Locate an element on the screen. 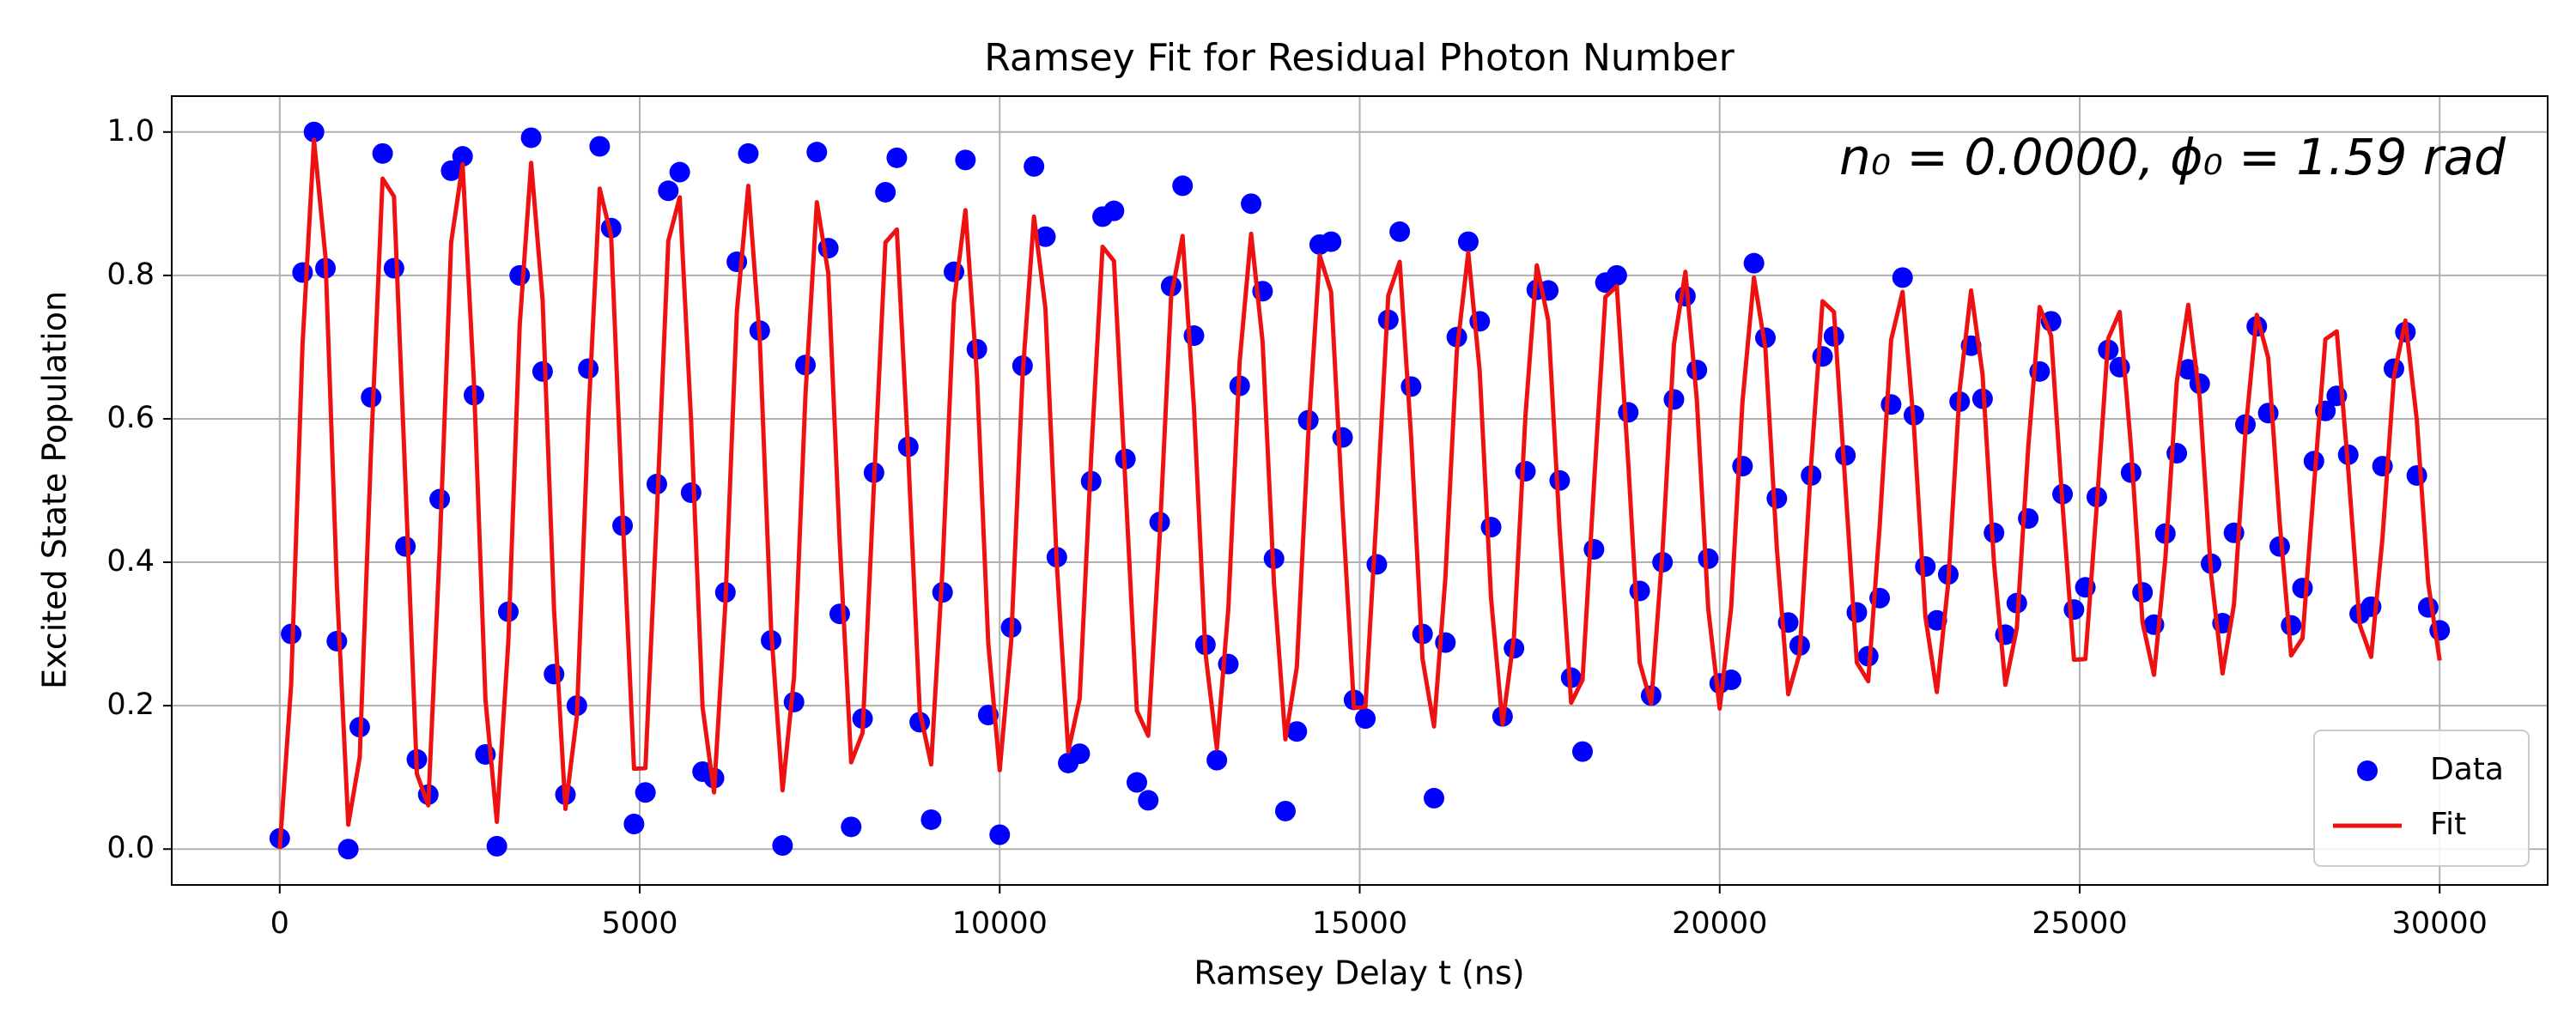 The image size is (2576, 1030). x-tick-label: 25000 is located at coordinates (2079, 923).